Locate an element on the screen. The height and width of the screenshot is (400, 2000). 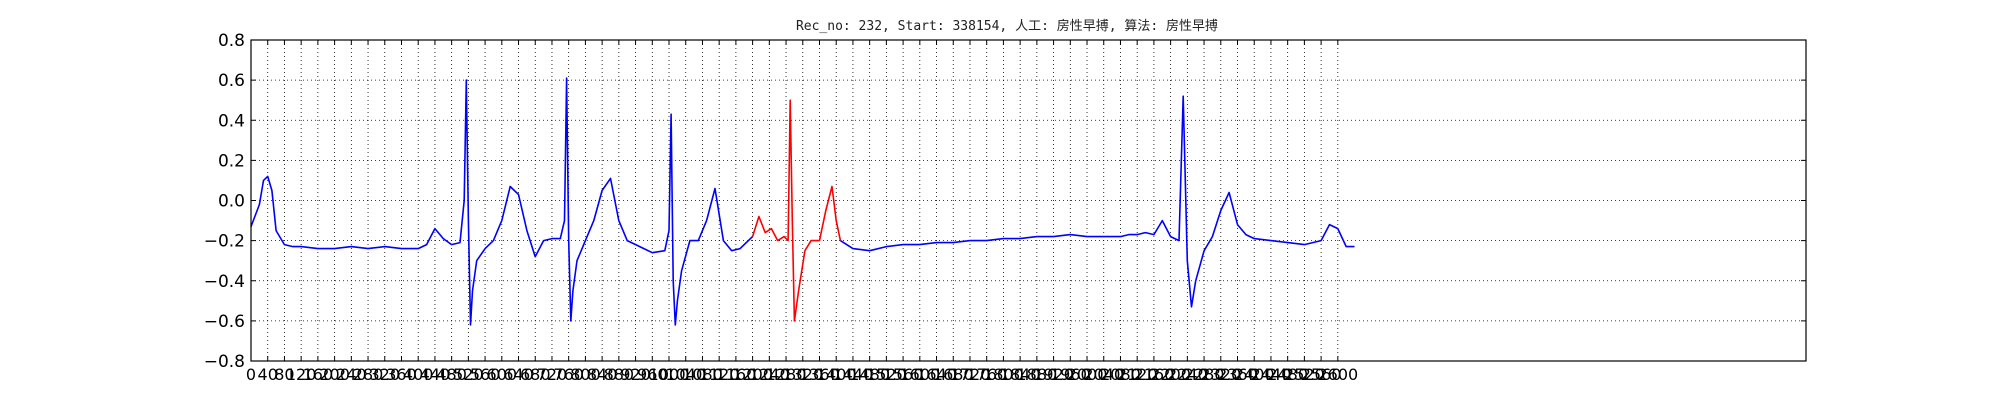
x-tick-label: 1760 is located at coordinates (986, 374).